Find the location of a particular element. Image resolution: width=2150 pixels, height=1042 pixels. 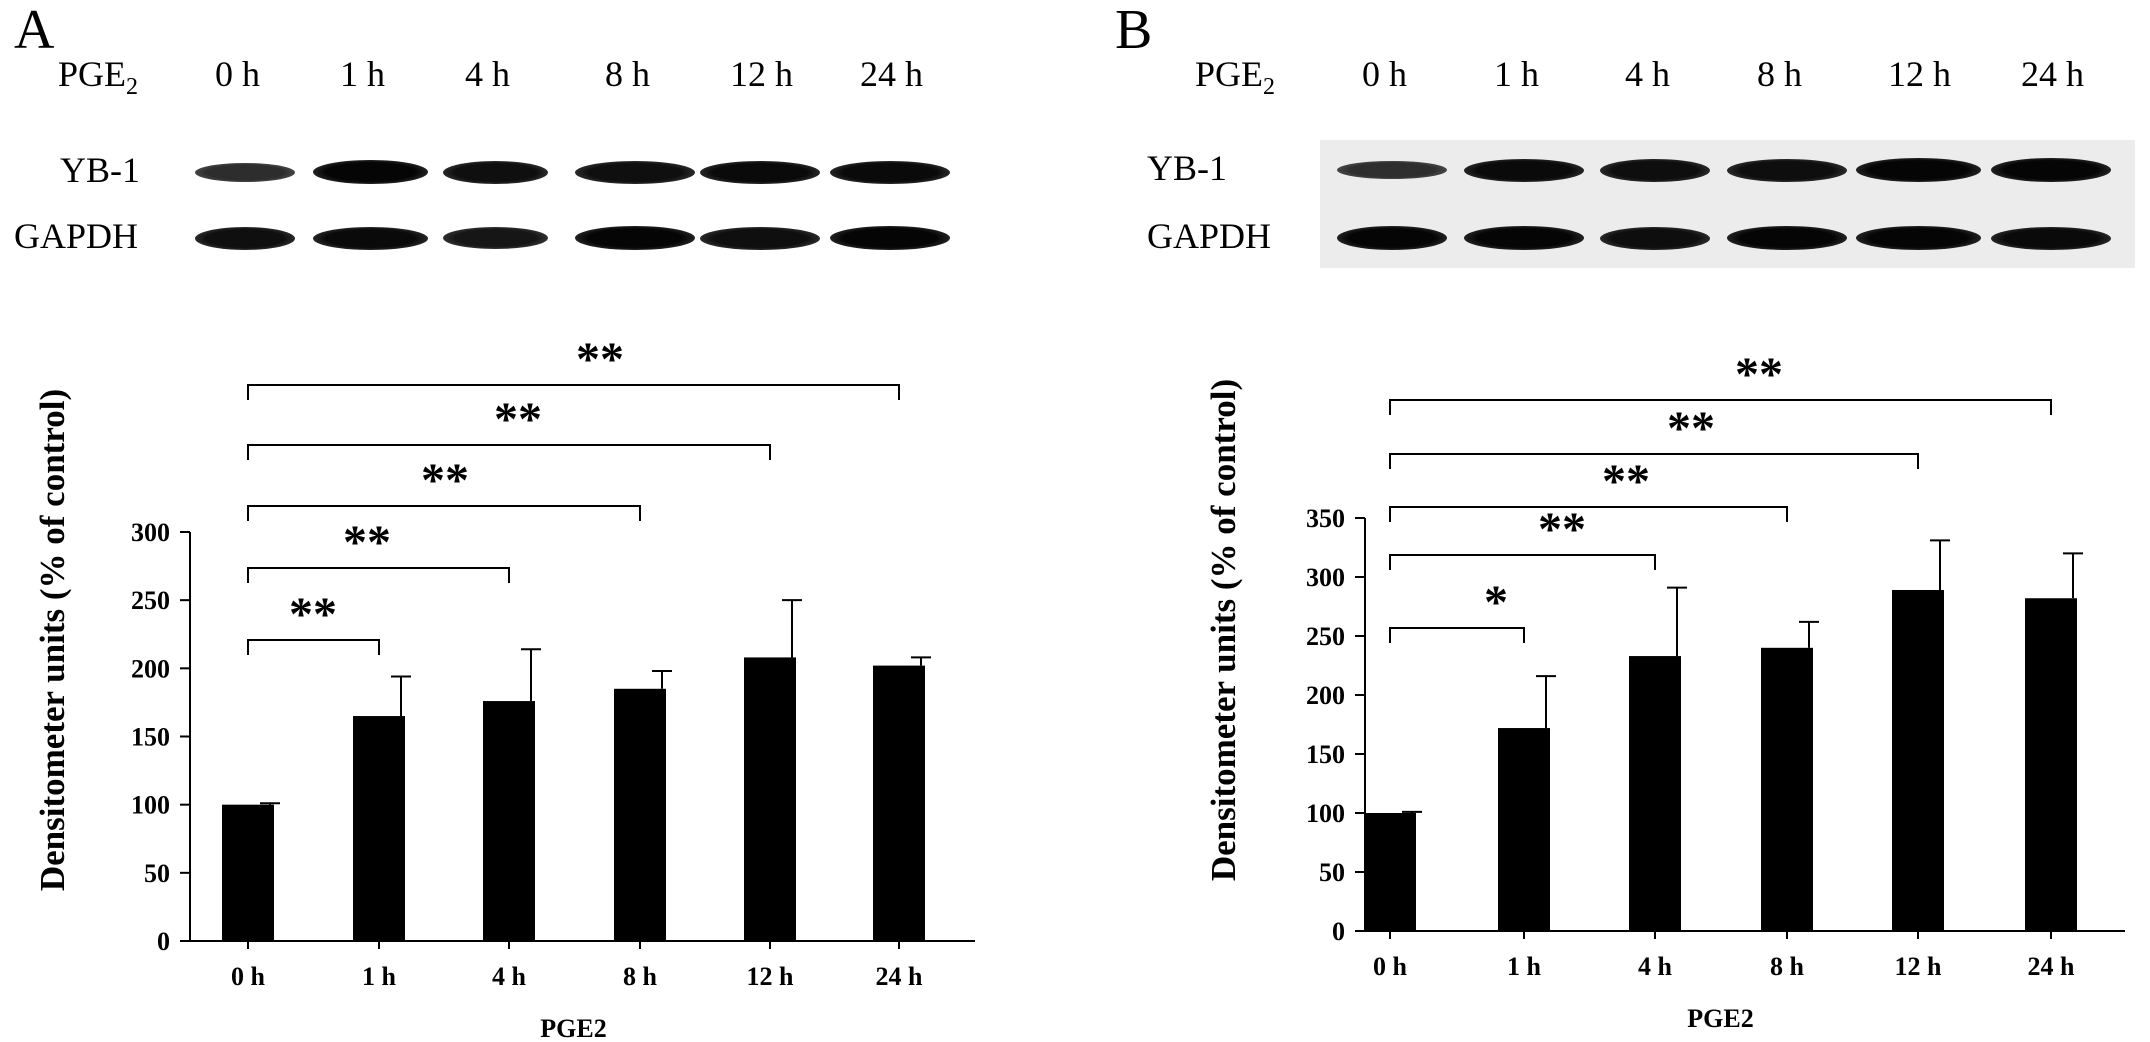

y-tick-label: 200 is located at coordinates (150, 668).